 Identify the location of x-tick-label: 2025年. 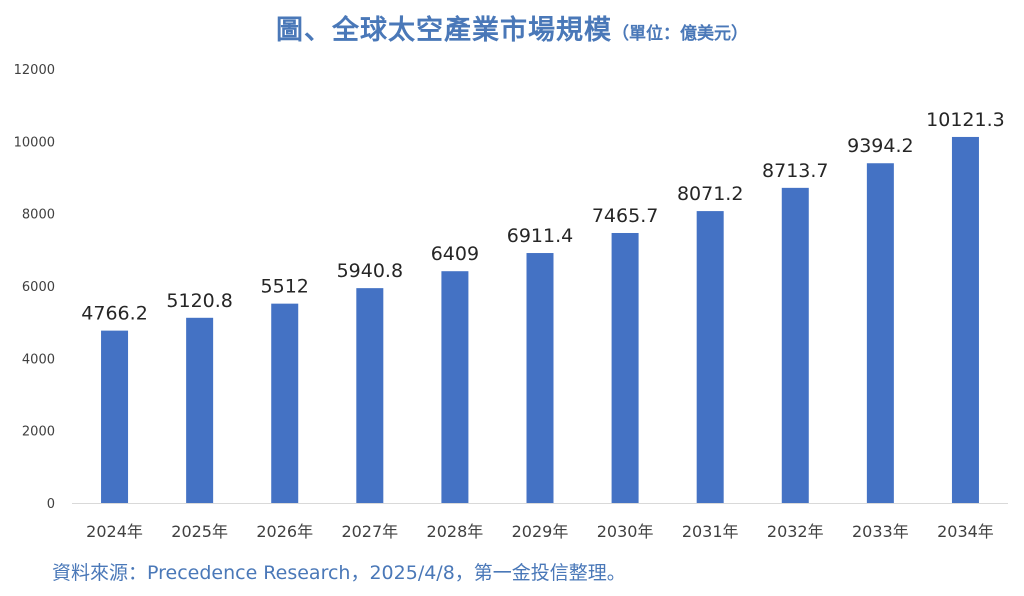
(199, 531).